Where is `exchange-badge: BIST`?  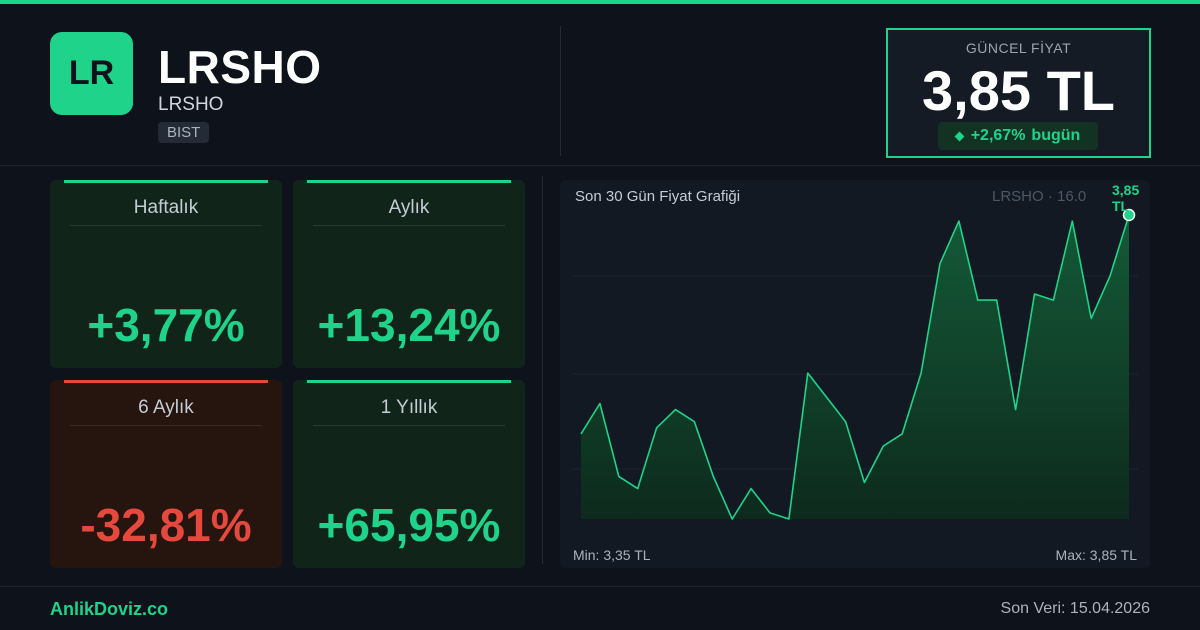 exchange-badge: BIST is located at coordinates (184, 132).